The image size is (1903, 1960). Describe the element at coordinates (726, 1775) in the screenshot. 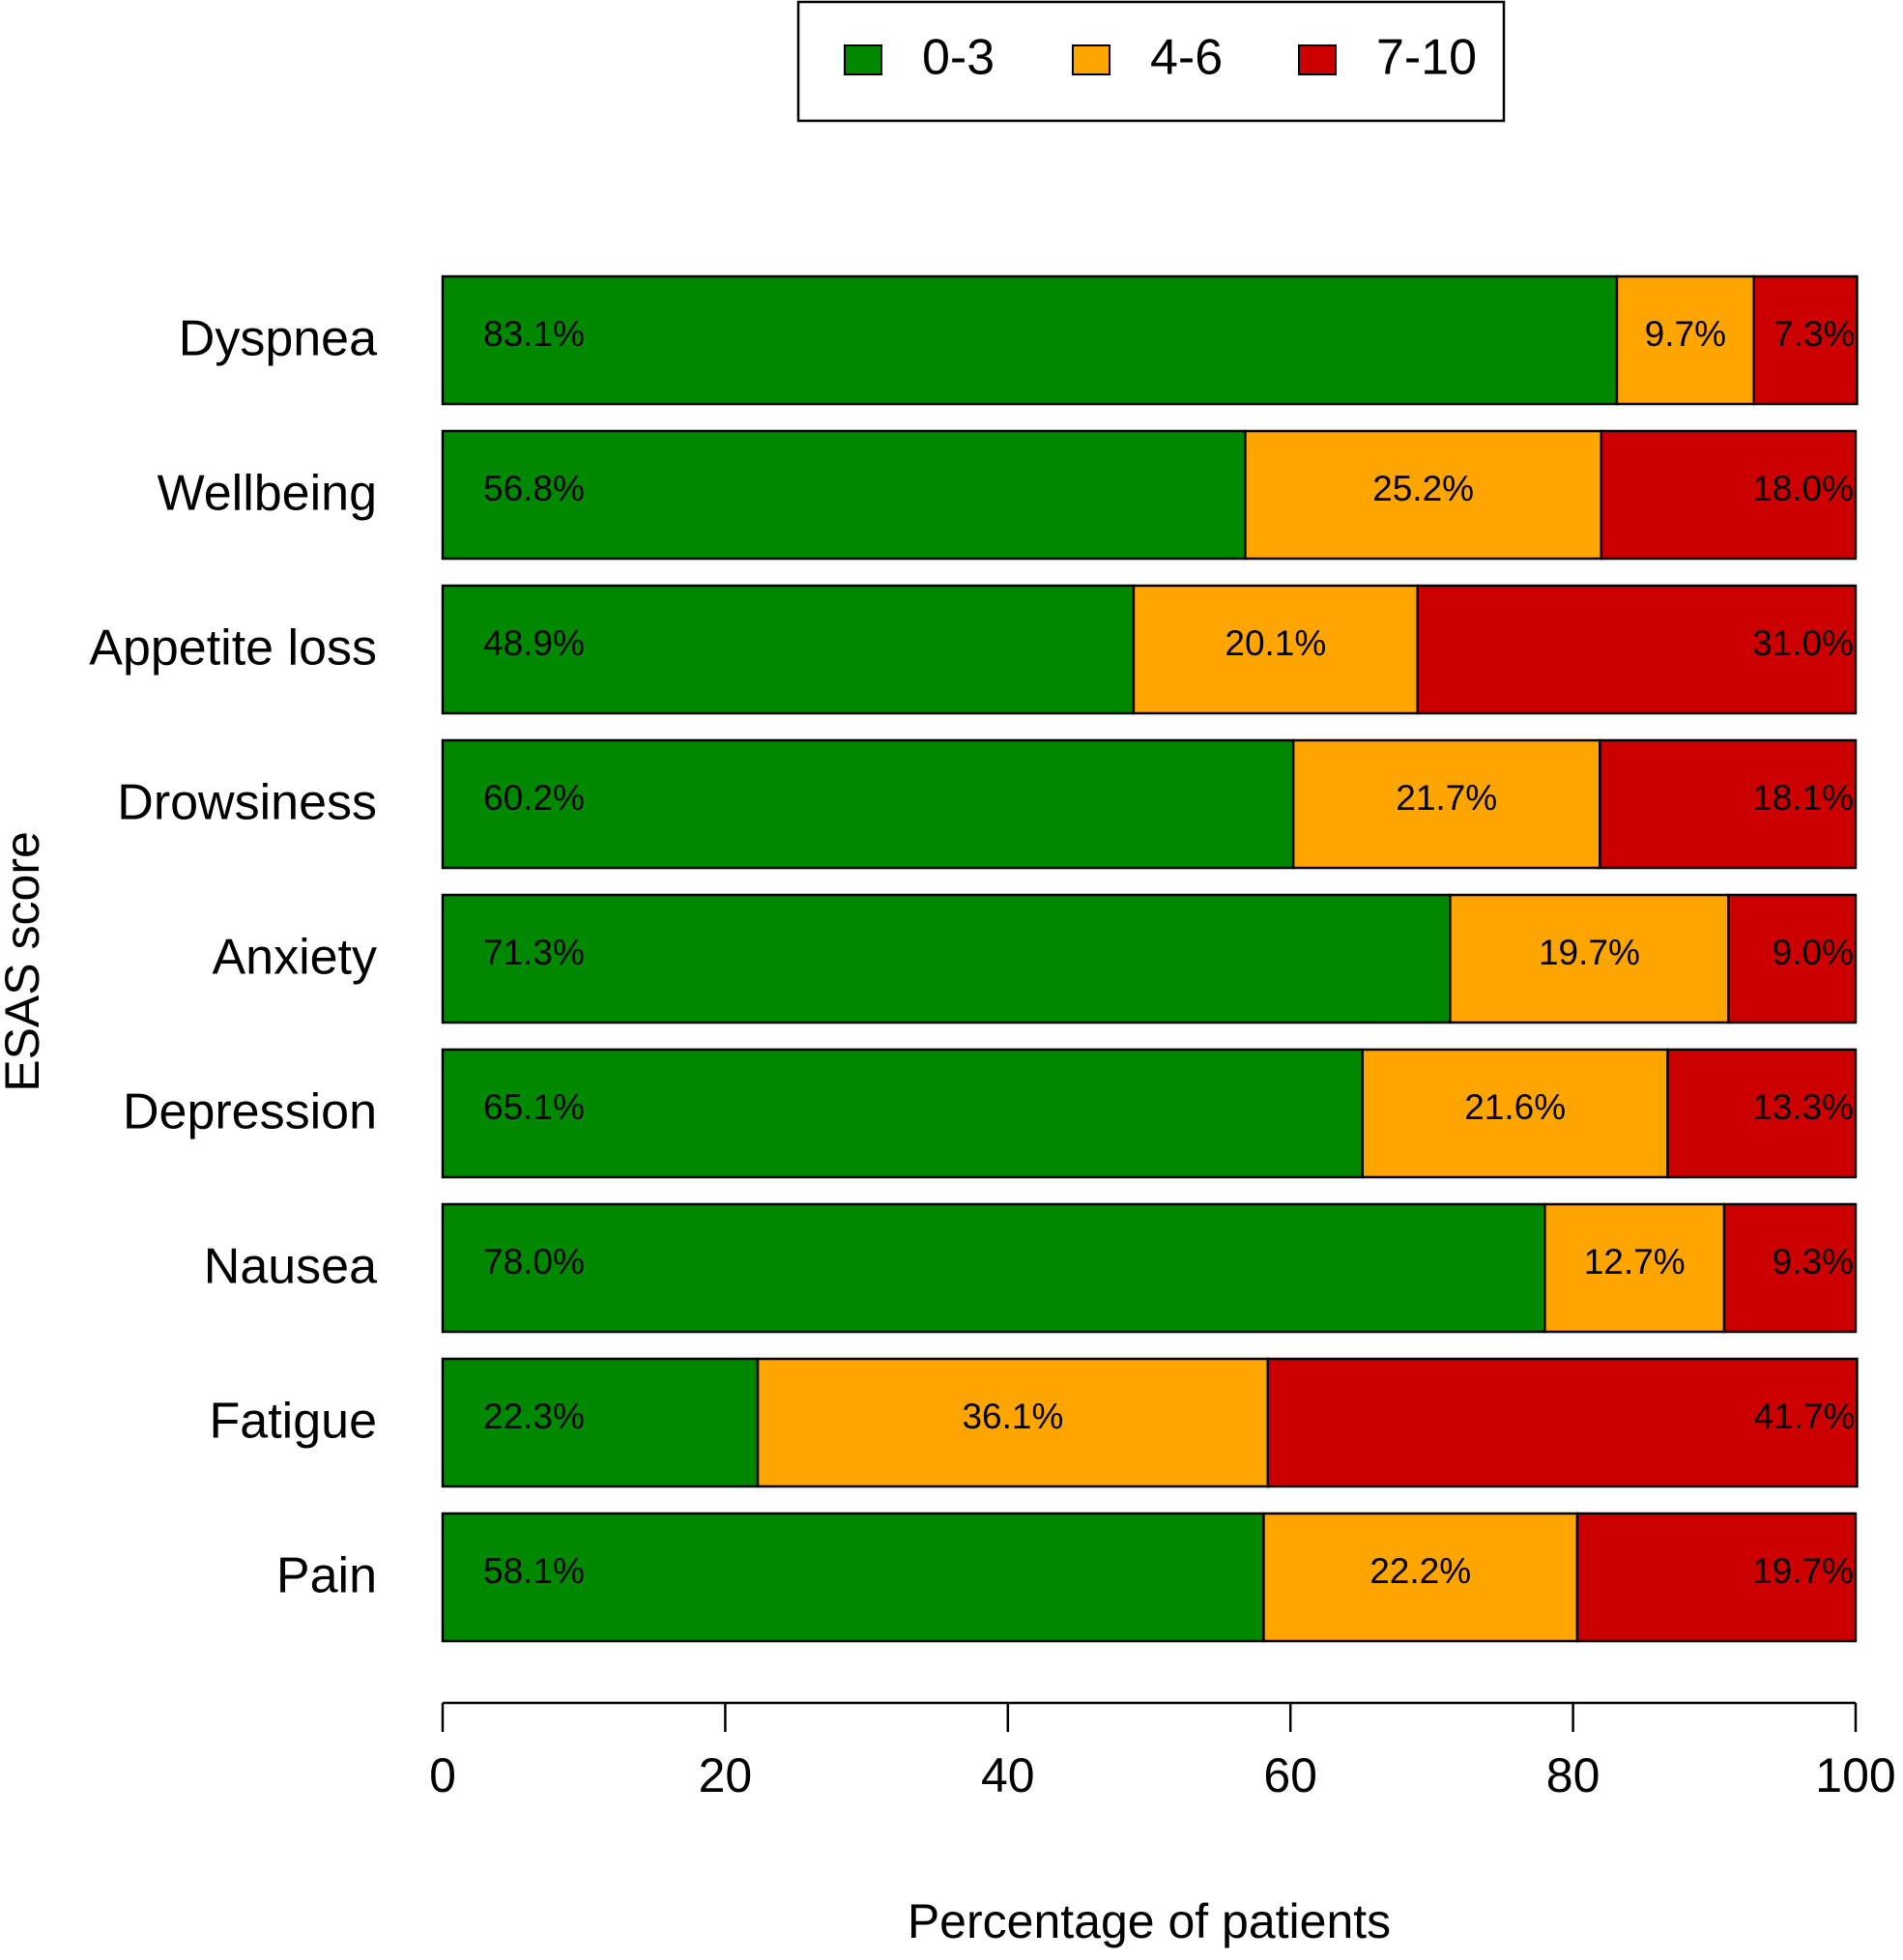

I see `x-tick-label: 20` at that location.